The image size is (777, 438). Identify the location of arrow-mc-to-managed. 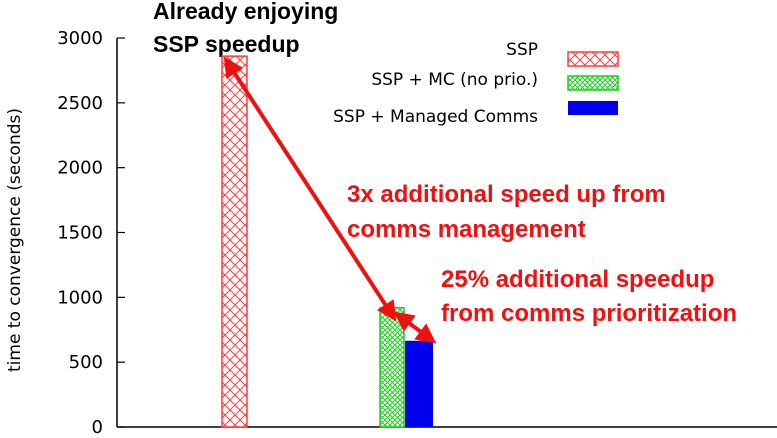
(415, 327).